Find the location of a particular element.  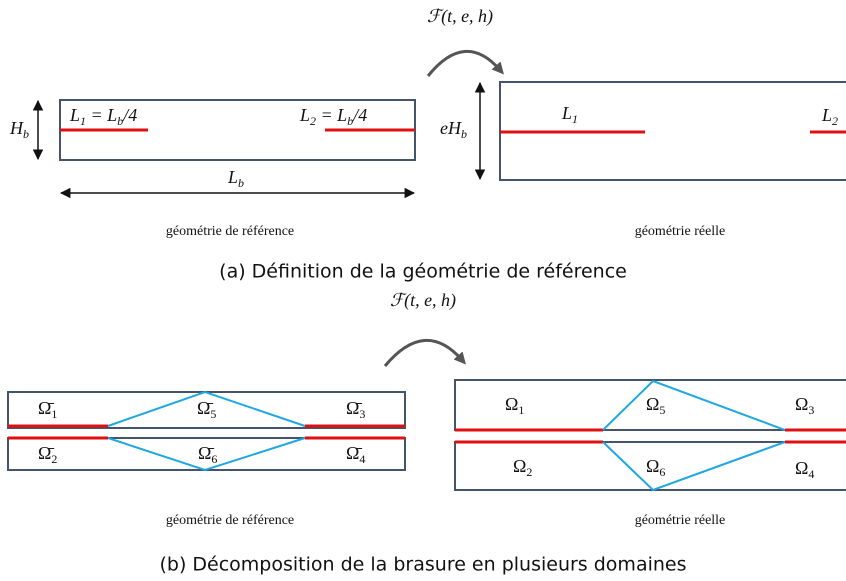

domain-rect is located at coordinates (650, 405).